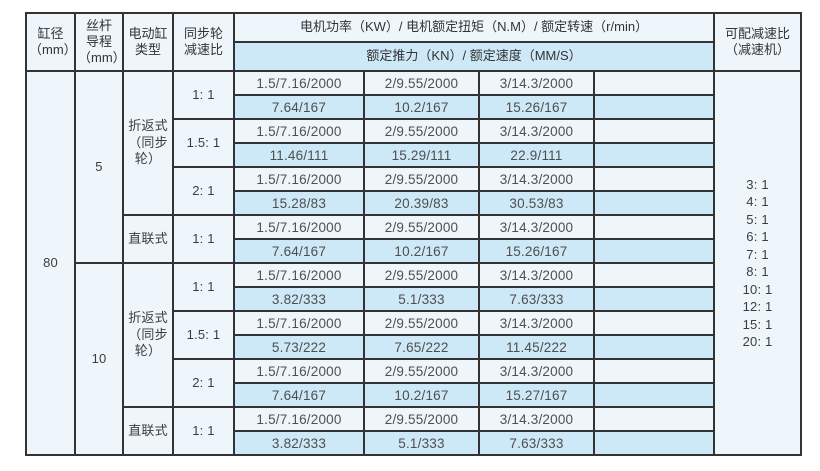 The width and height of the screenshot is (820, 471). I want to click on table-row: 15.28/83 20.39/83 30.53/83, so click(413, 203).